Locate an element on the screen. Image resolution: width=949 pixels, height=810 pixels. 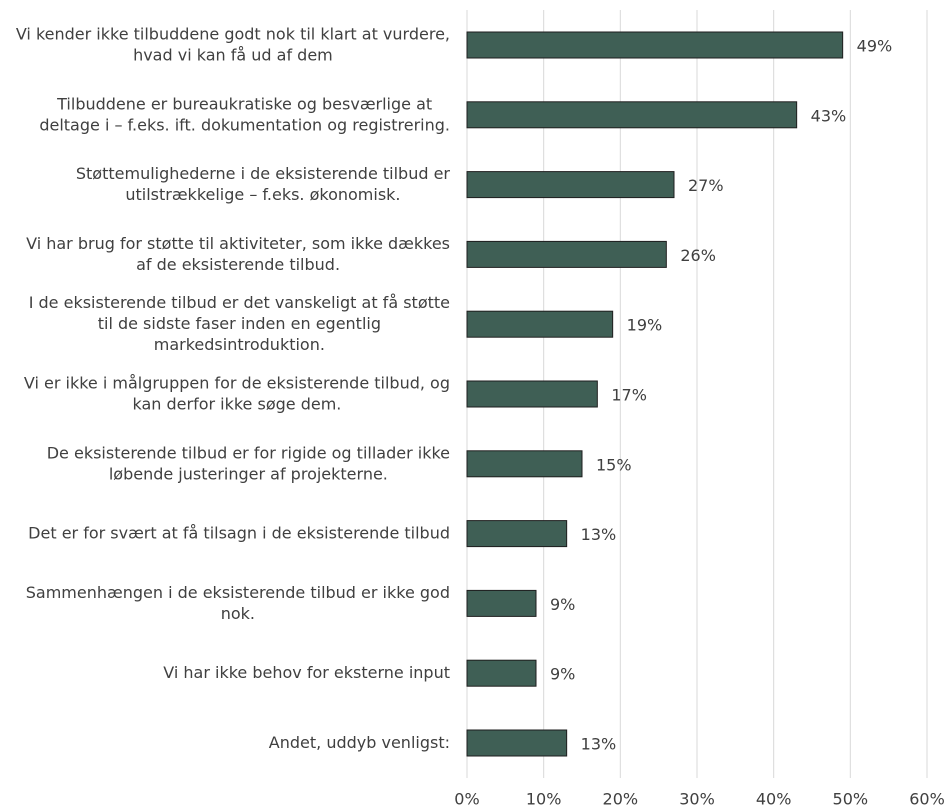
value-label: 15% is located at coordinates (614, 464).